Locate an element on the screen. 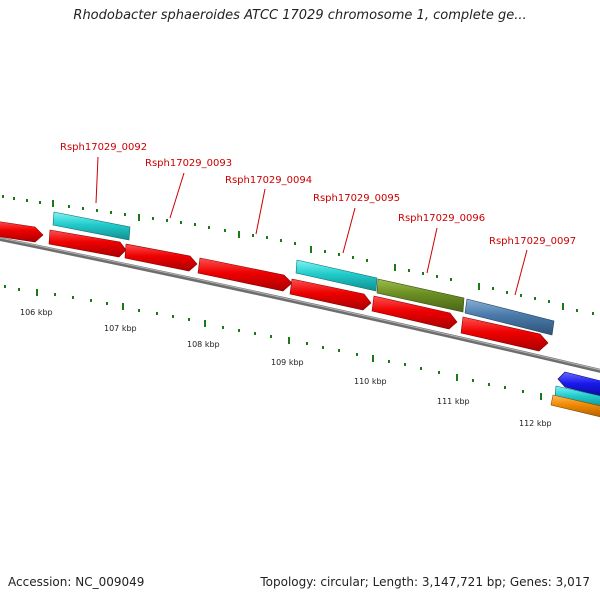  kbp-label-109: 109 kbp is located at coordinates (287, 362).